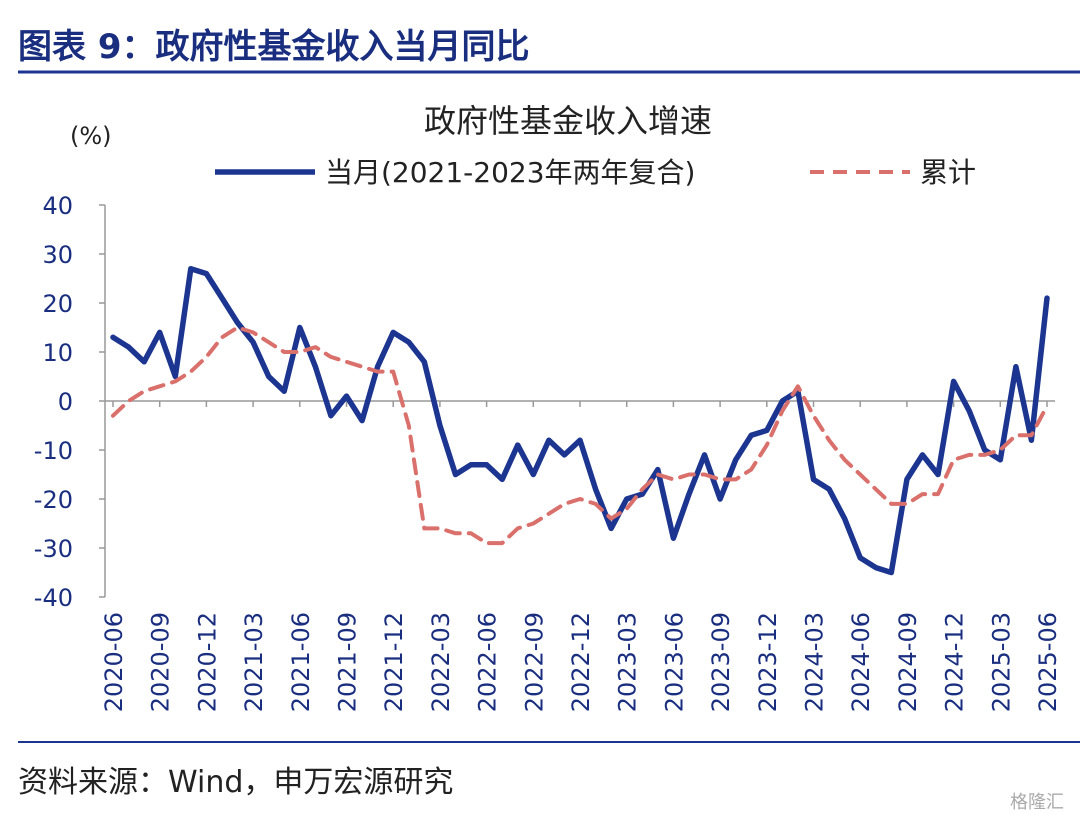 The width and height of the screenshot is (1080, 822). I want to click on y-tick-label: 0, so click(65, 402).